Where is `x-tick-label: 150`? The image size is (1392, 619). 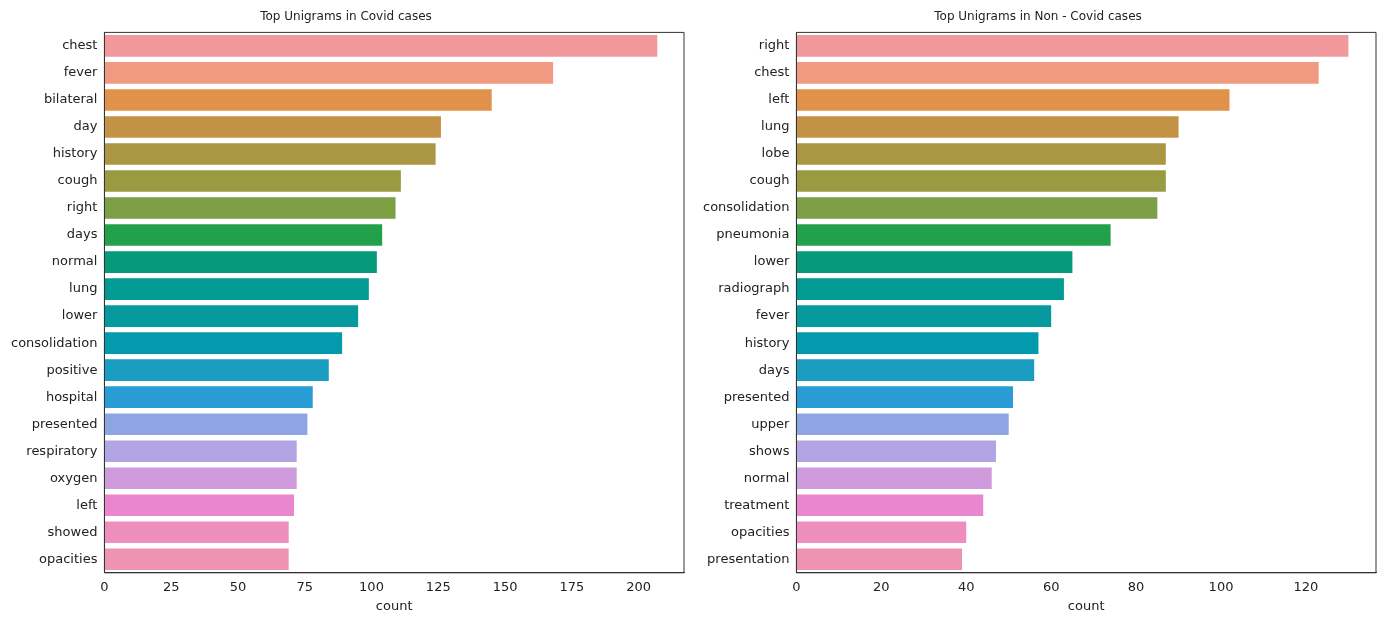 x-tick-label: 150 is located at coordinates (505, 586).